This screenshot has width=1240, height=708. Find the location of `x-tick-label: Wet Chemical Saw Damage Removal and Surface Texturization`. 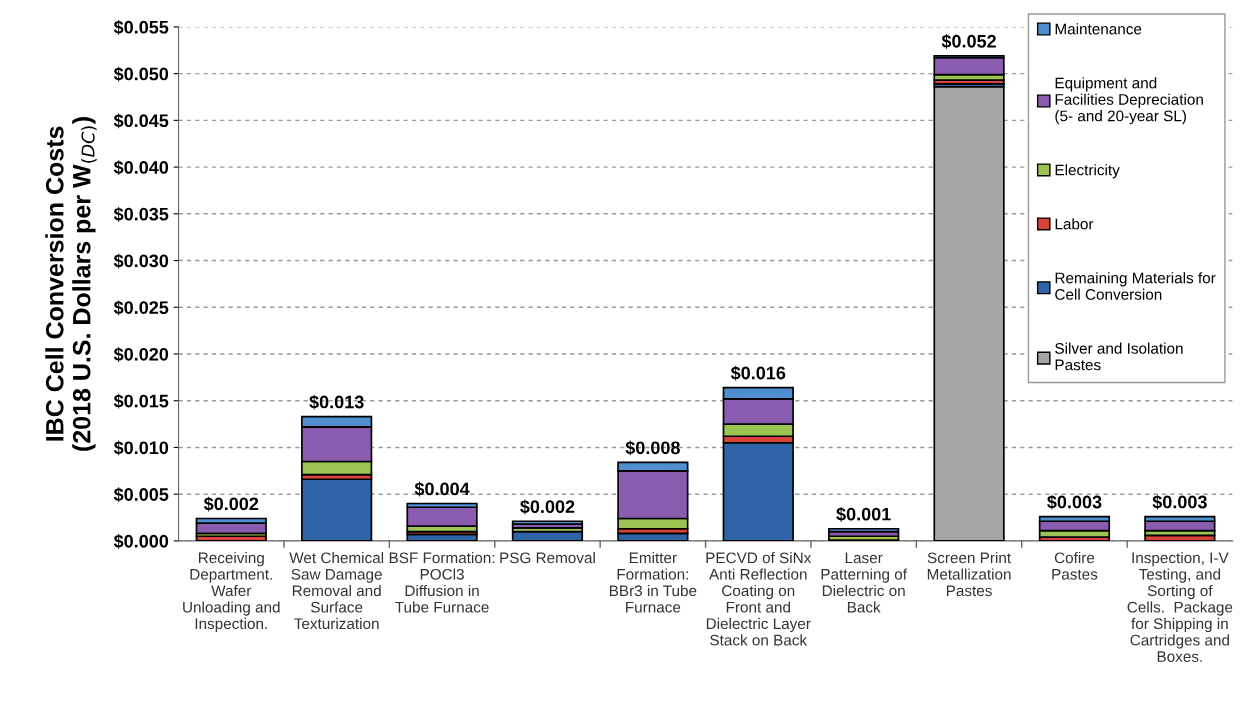

x-tick-label: Wet Chemical Saw Damage Removal and Surface Texturization is located at coordinates (336, 591).